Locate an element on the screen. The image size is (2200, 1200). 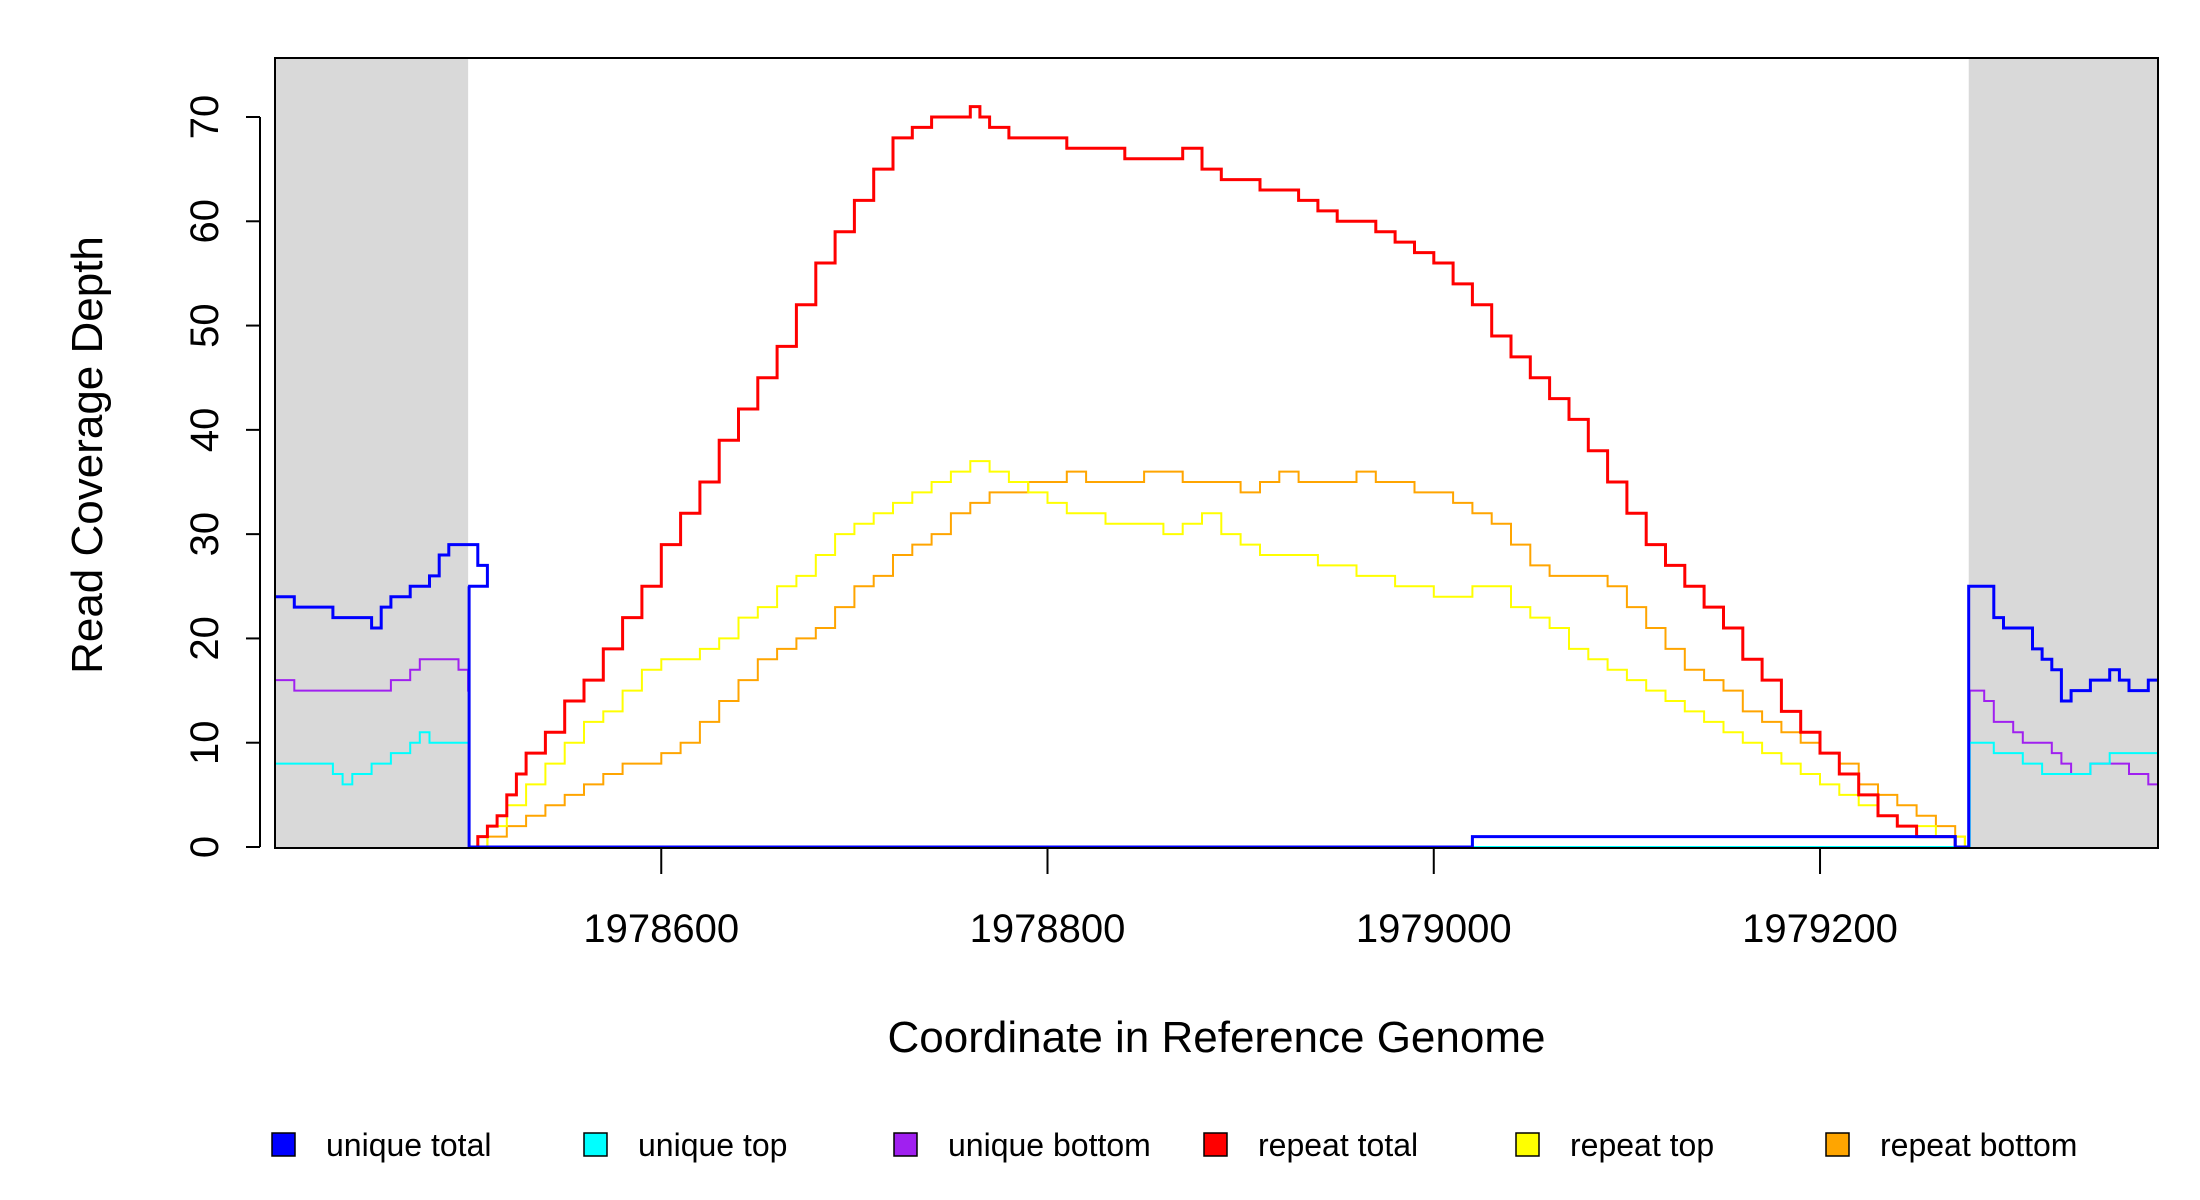
legend-item-repeat-total: repeat total is located at coordinates (1310, 1145).